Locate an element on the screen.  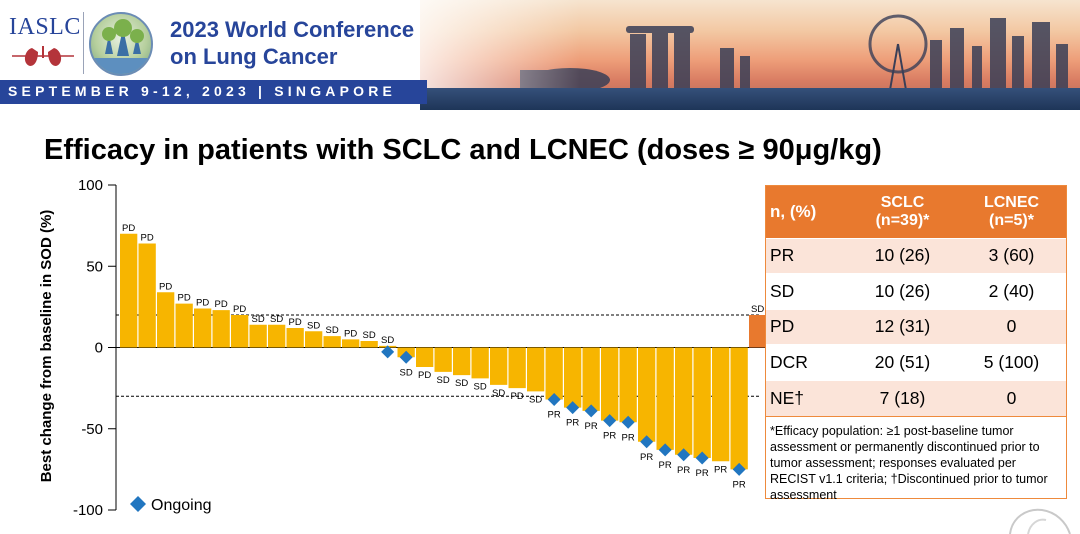
logo-divider is located at coordinates (83, 43).